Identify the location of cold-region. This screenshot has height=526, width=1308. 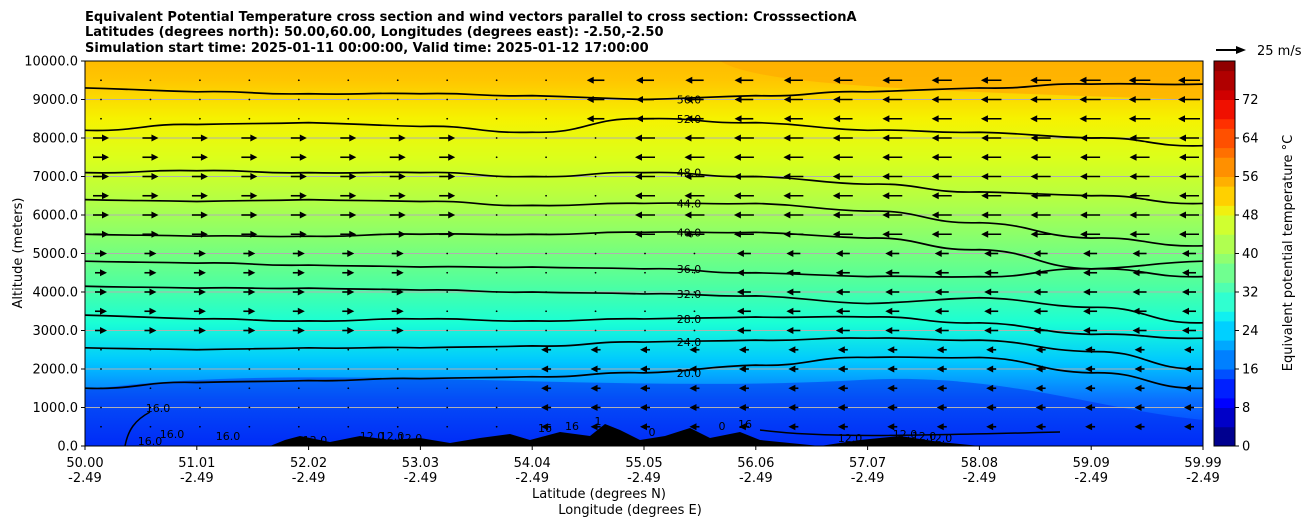
(644, 411).